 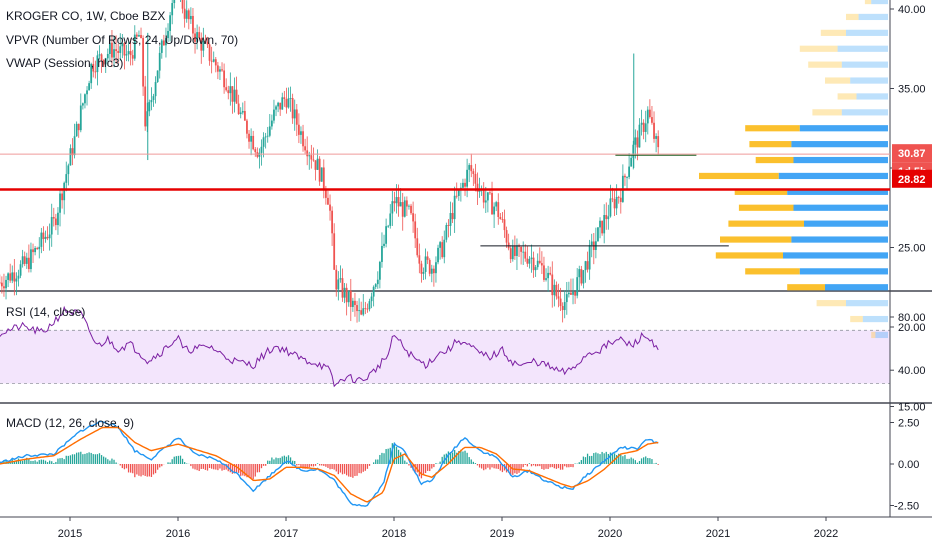 I want to click on signal-line, so click(x=329, y=464).